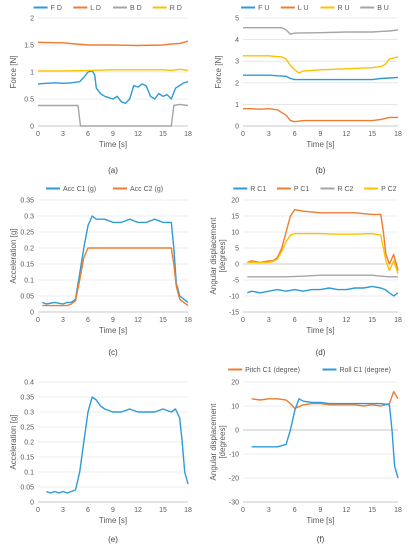 This screenshot has height=550, width=415. What do you see at coordinates (380, 189) in the screenshot?
I see `legend-item: P C2` at bounding box center [380, 189].